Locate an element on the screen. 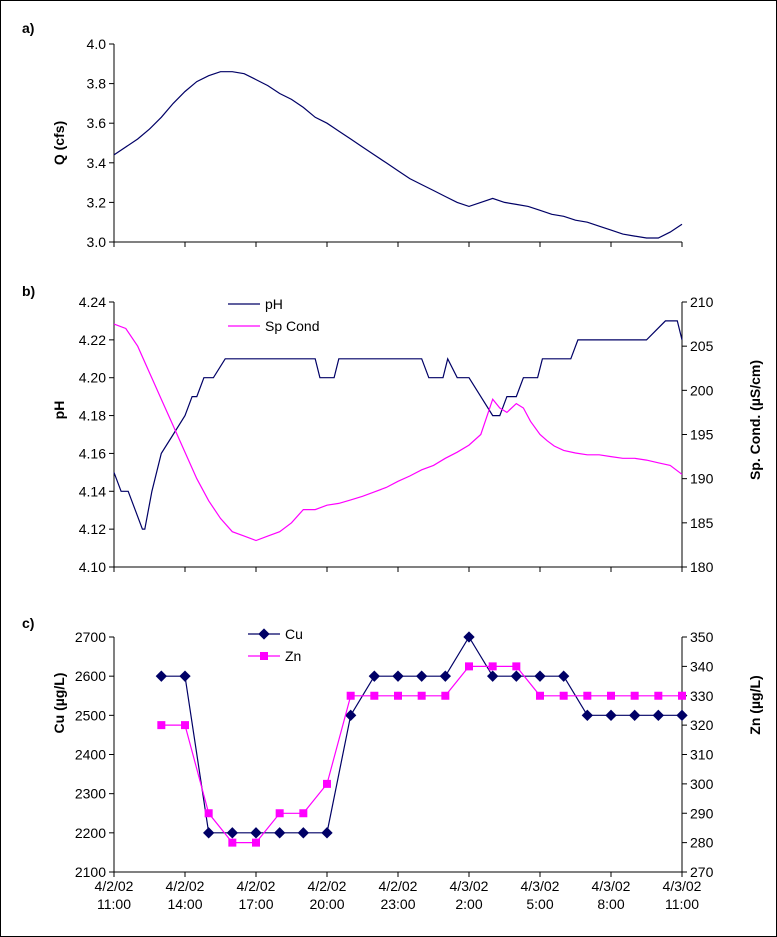  panel-c-y2-tick-label: 300 is located at coordinates (702, 784).